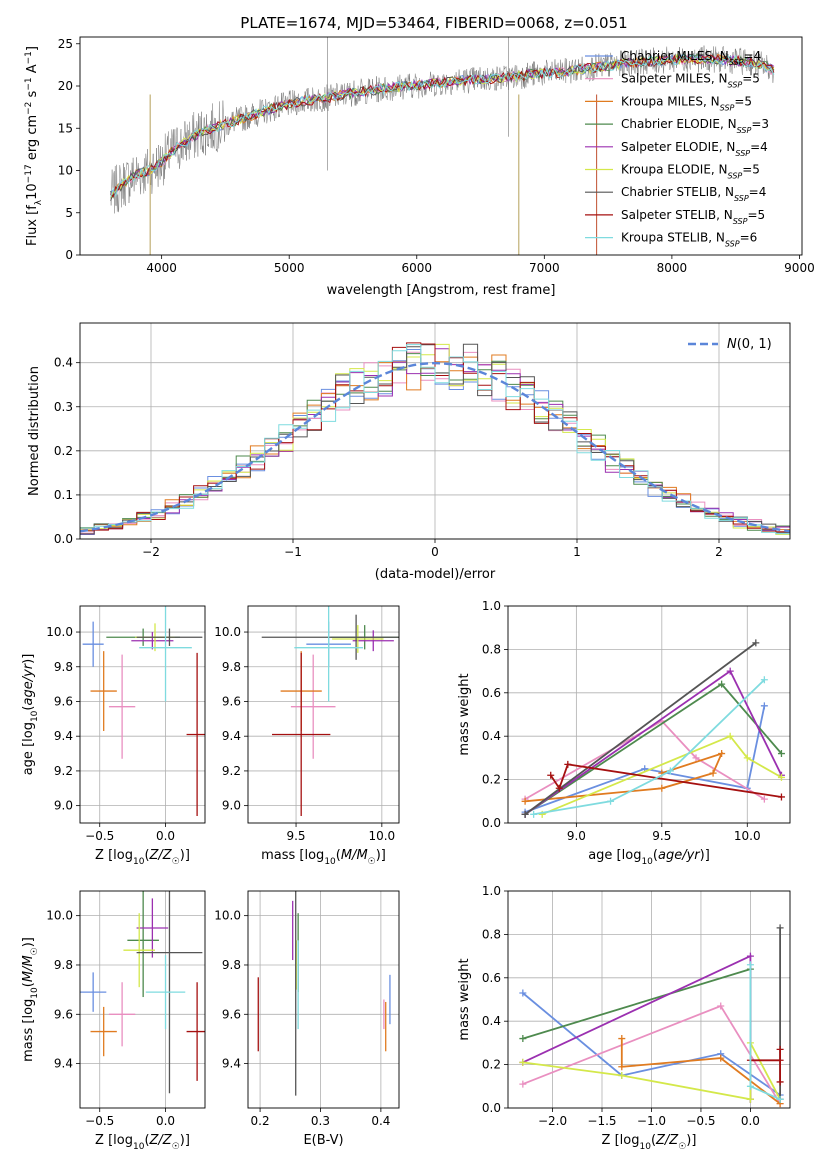 Image resolution: width=819 pixels, height=1170 pixels. I want to click on weight-line-chabrier-stelib, so click(640, 729).